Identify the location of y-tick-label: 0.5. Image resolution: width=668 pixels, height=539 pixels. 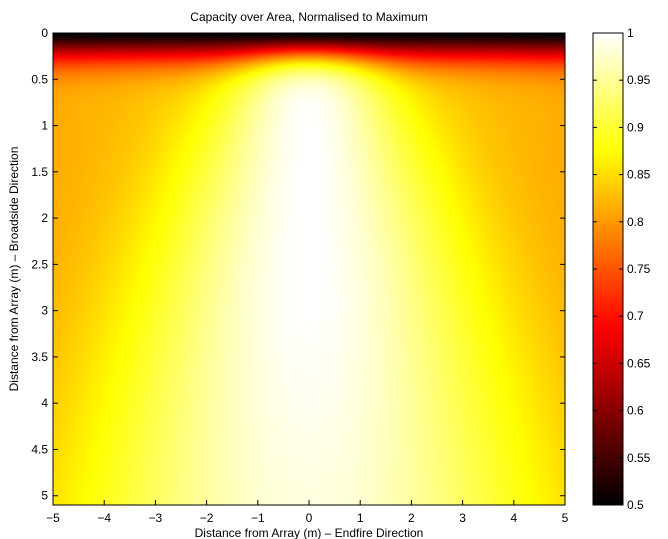
(39, 79).